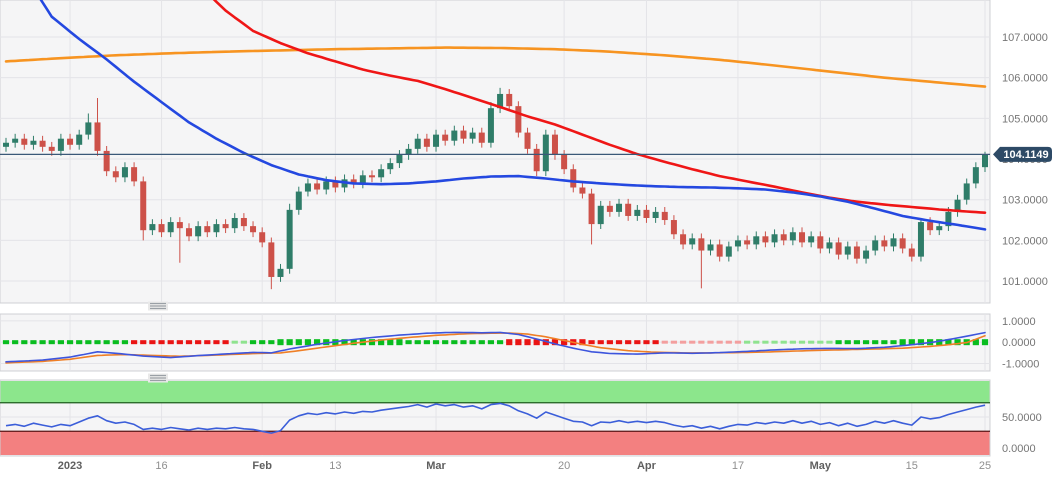 This screenshot has height=495, width=1058. Describe the element at coordinates (161, 466) in the screenshot. I see `time-axis-label: 16` at that location.